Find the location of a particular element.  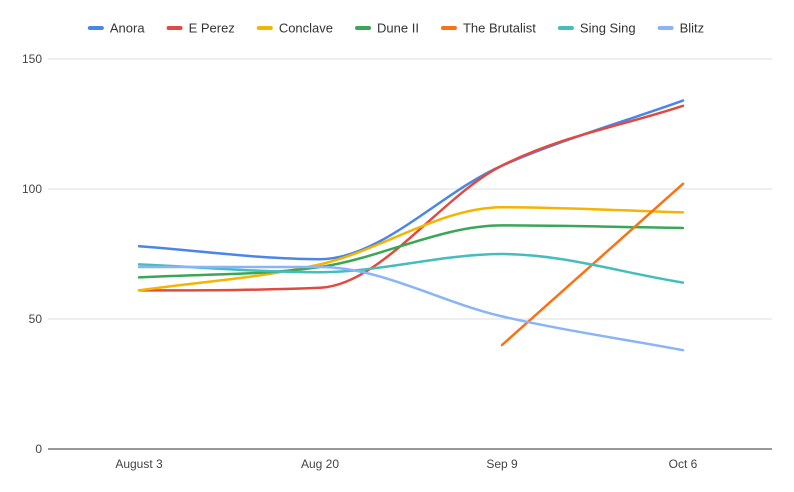

series-line-blitz is located at coordinates (411, 308).